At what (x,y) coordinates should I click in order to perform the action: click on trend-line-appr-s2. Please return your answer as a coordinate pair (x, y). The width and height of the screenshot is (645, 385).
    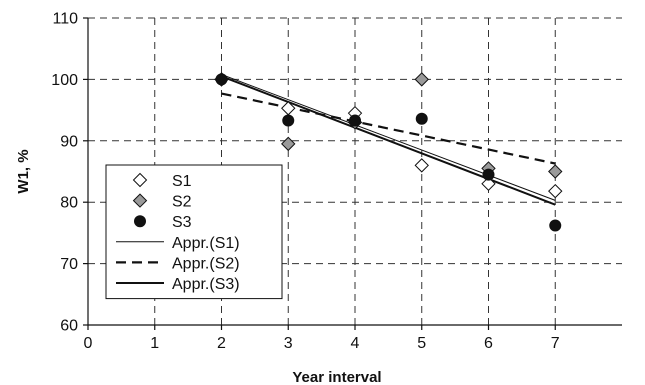
    Looking at the image, I should click on (388, 128).